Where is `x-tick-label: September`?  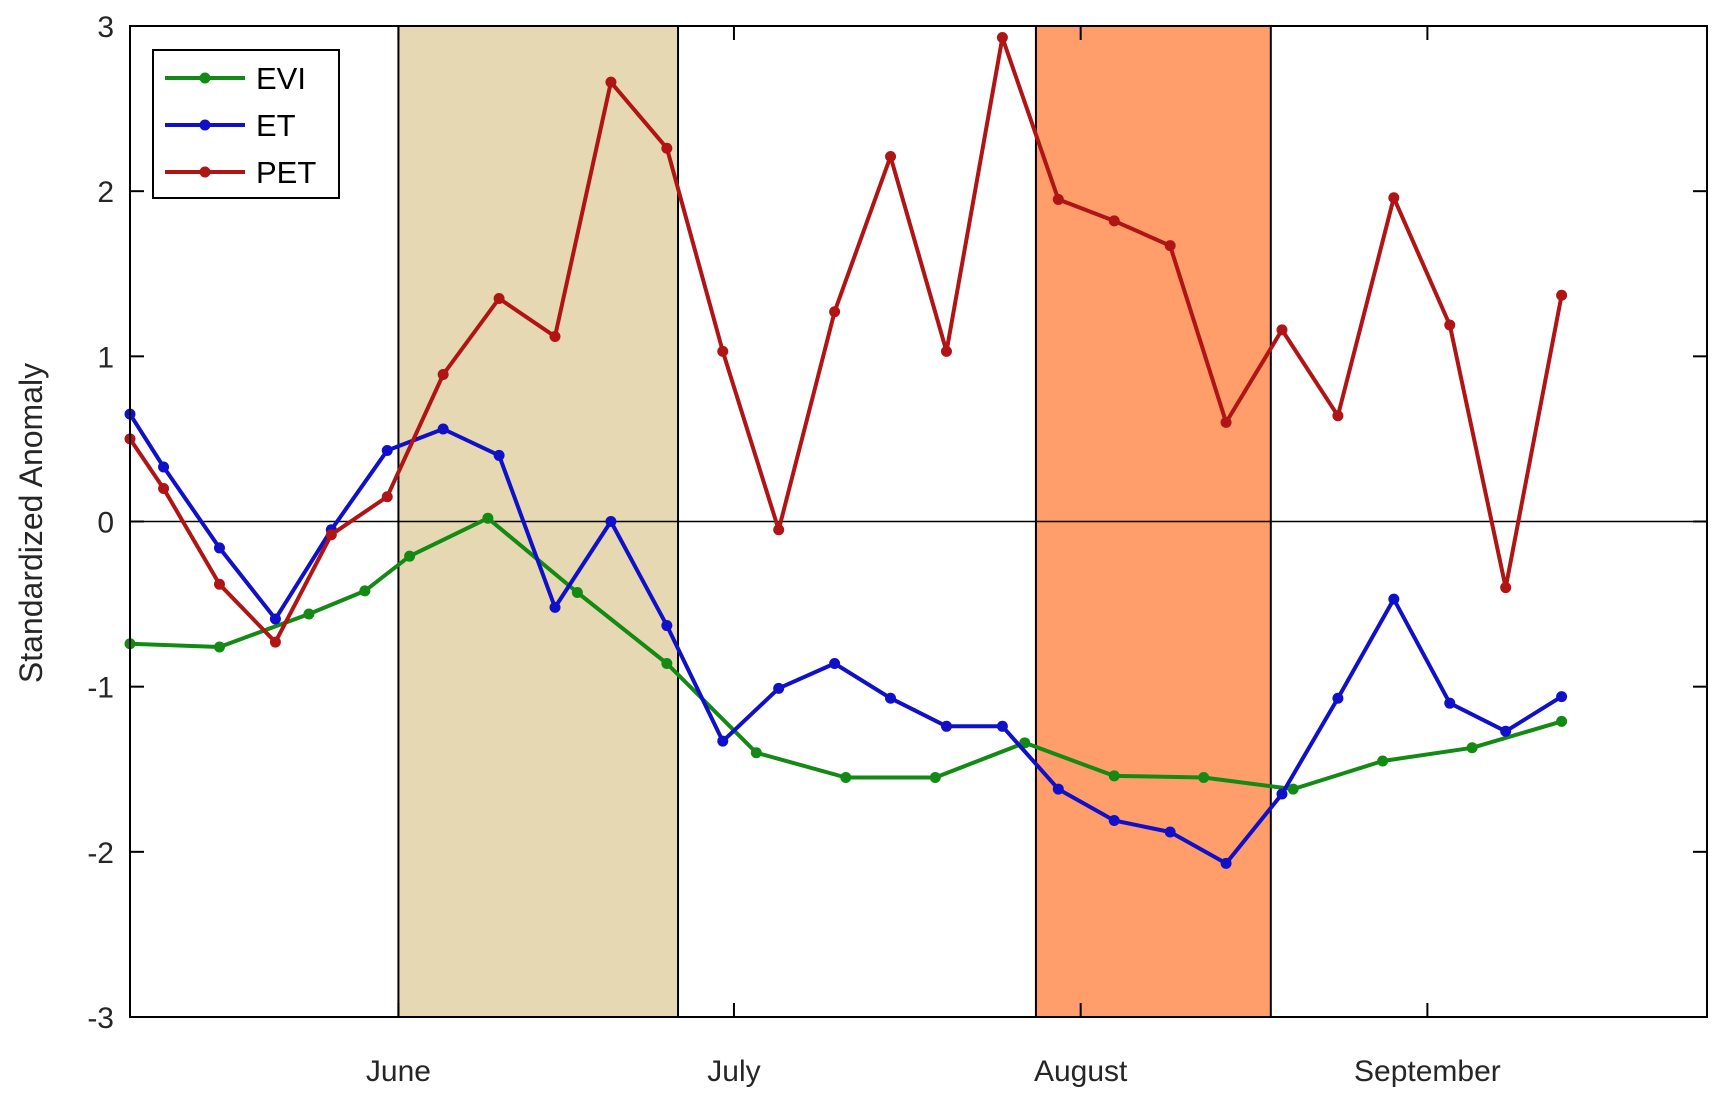 x-tick-label: September is located at coordinates (1427, 1071).